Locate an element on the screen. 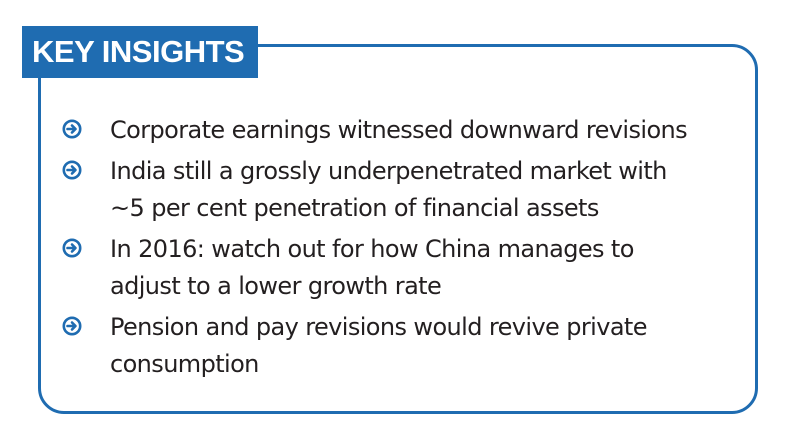 The height and width of the screenshot is (444, 801). insight-line: consumption is located at coordinates (184, 364).